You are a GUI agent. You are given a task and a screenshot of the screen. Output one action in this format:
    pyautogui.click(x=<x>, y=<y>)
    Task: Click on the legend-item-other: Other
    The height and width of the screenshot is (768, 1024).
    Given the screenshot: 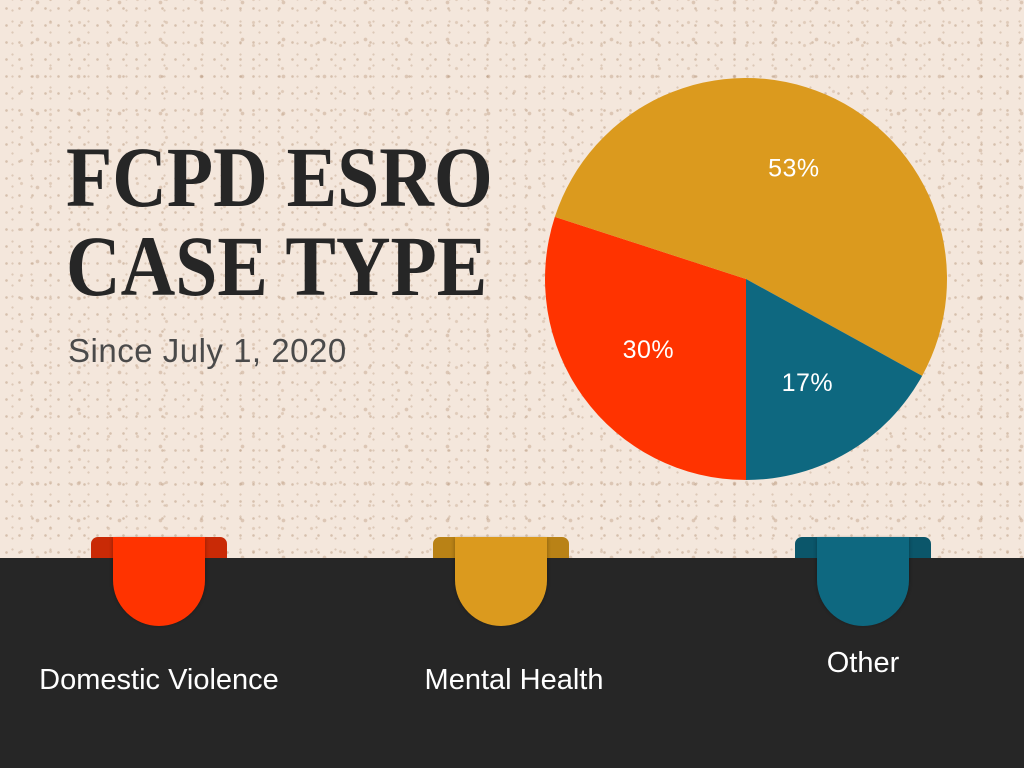 What is the action you would take?
    pyautogui.click(x=863, y=622)
    